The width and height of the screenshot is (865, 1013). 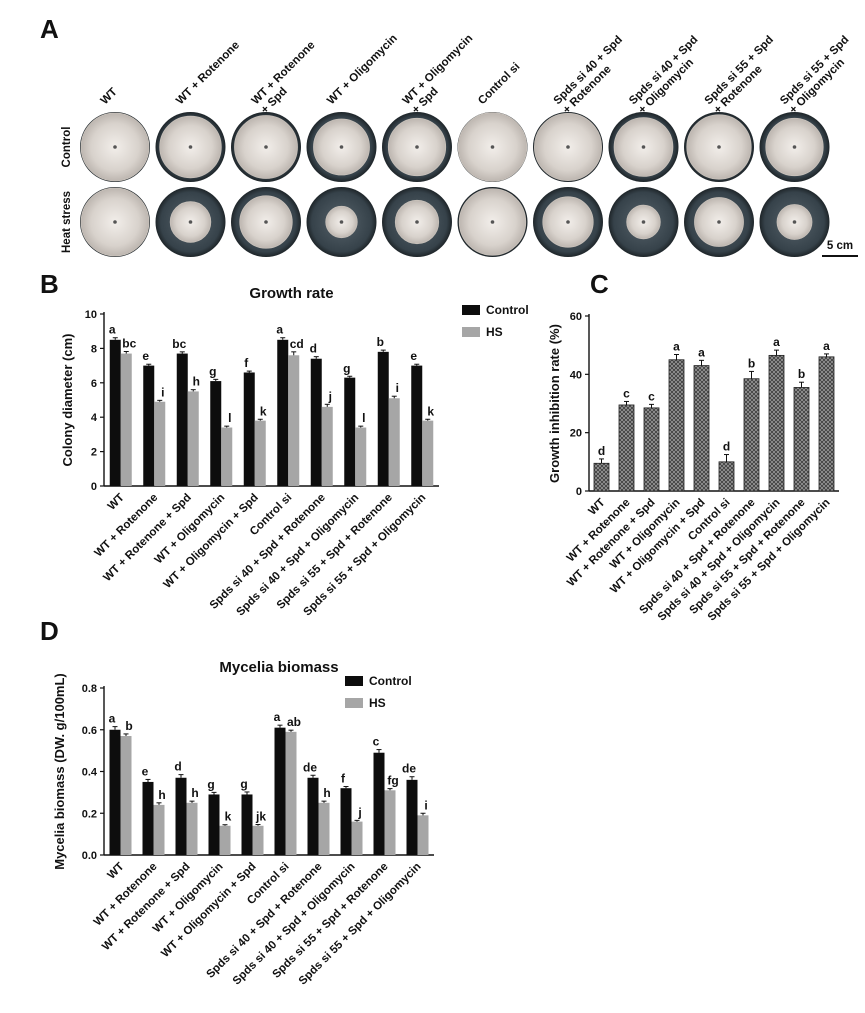 What do you see at coordinates (89, 814) in the screenshot?
I see `y-tick-label: 0.2` at bounding box center [89, 814].